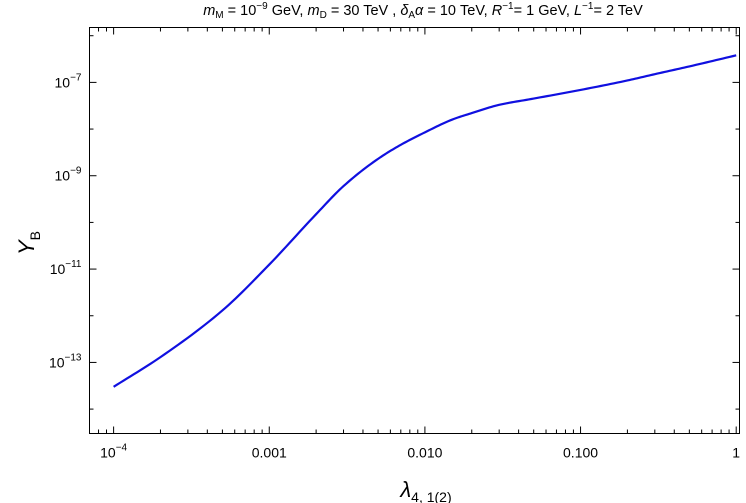  What do you see at coordinates (35, 235) in the screenshot?
I see `y-axis-label-subscript: B` at bounding box center [35, 235].